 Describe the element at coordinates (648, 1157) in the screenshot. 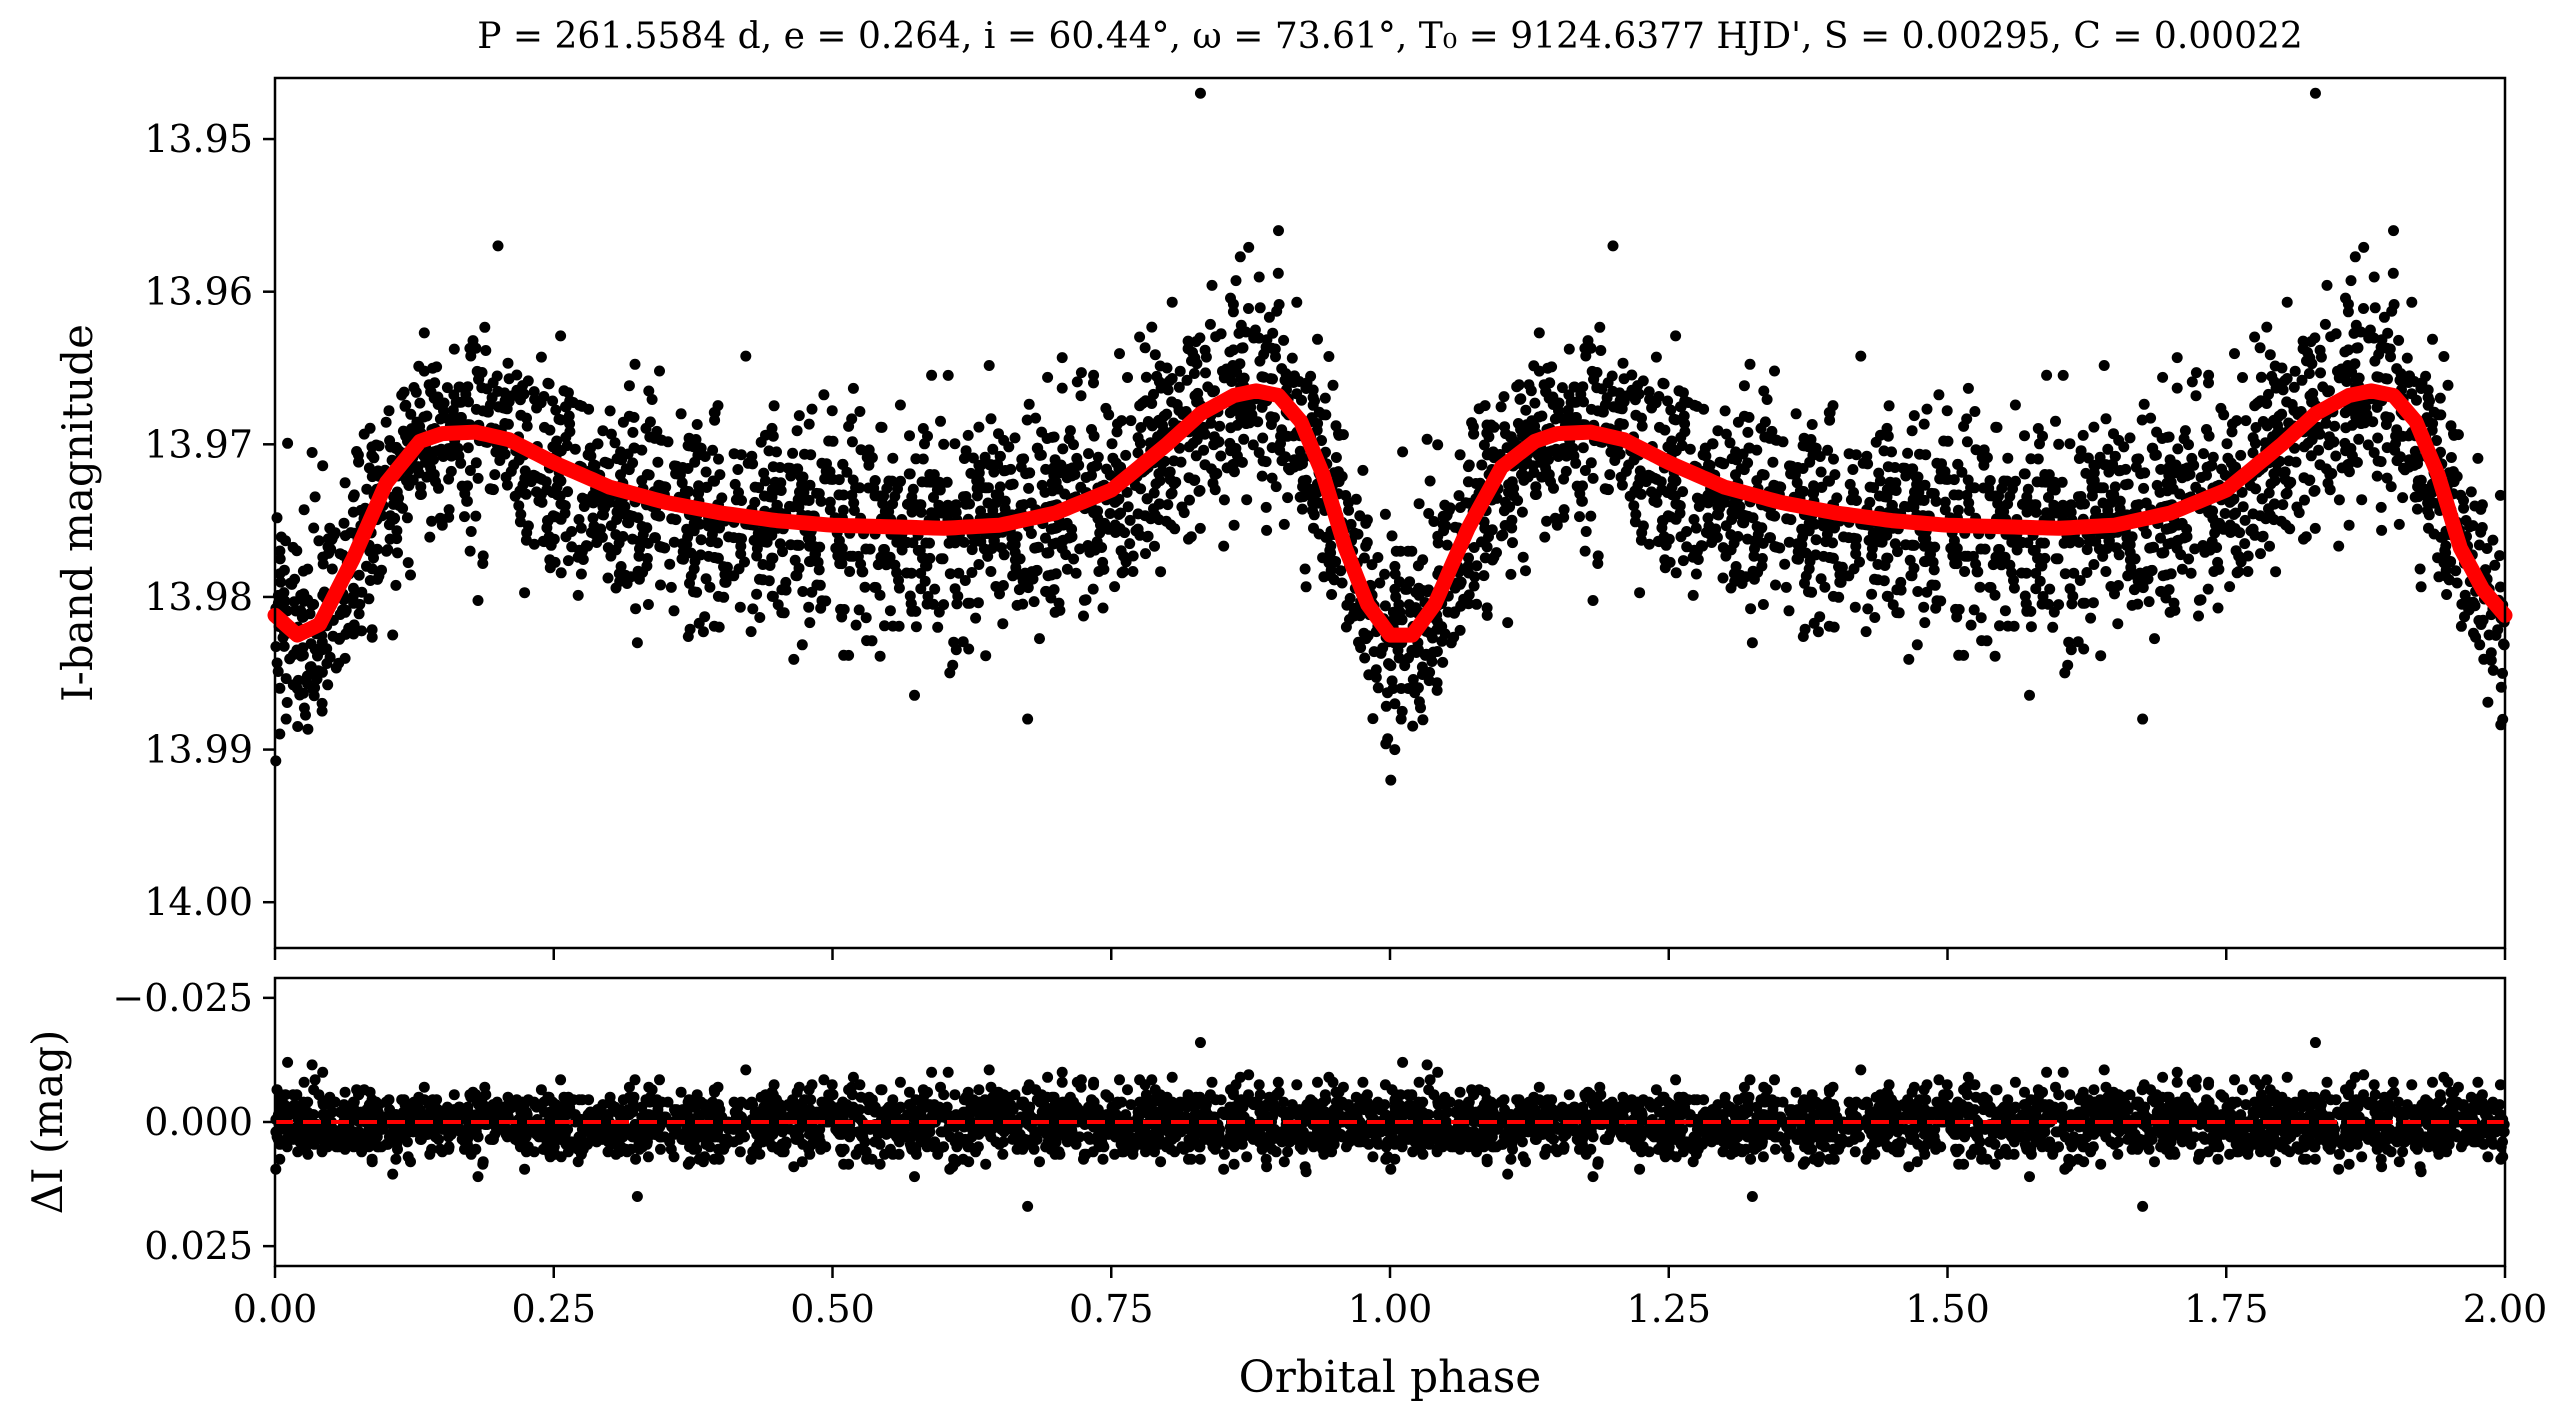

I see `residual-point` at that location.